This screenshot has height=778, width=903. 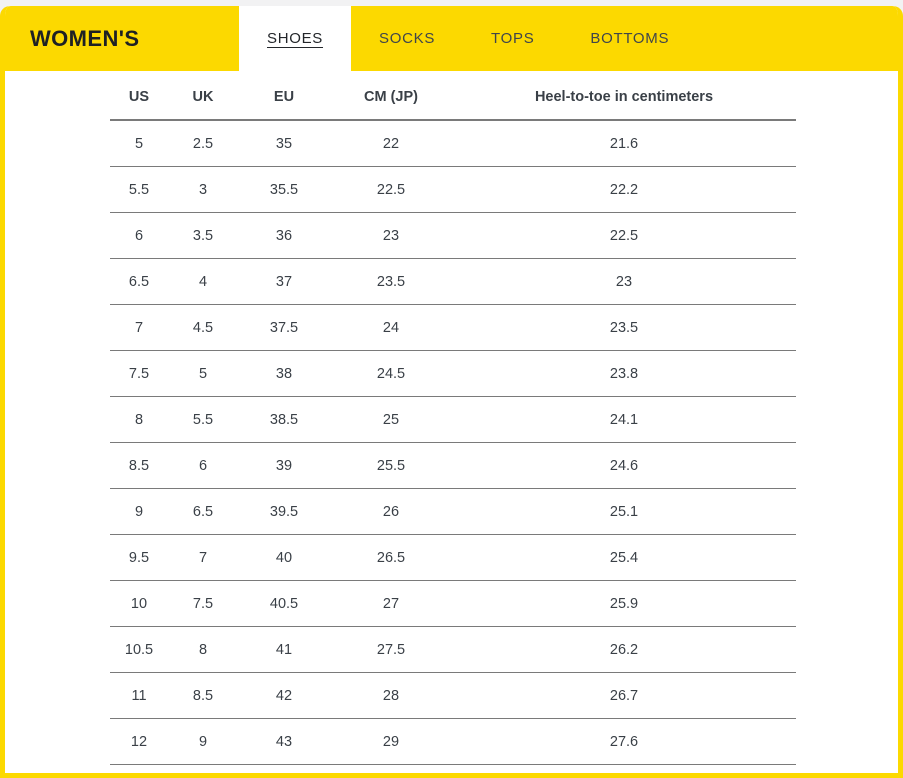 What do you see at coordinates (391, 695) in the screenshot?
I see `table-cell: 28` at bounding box center [391, 695].